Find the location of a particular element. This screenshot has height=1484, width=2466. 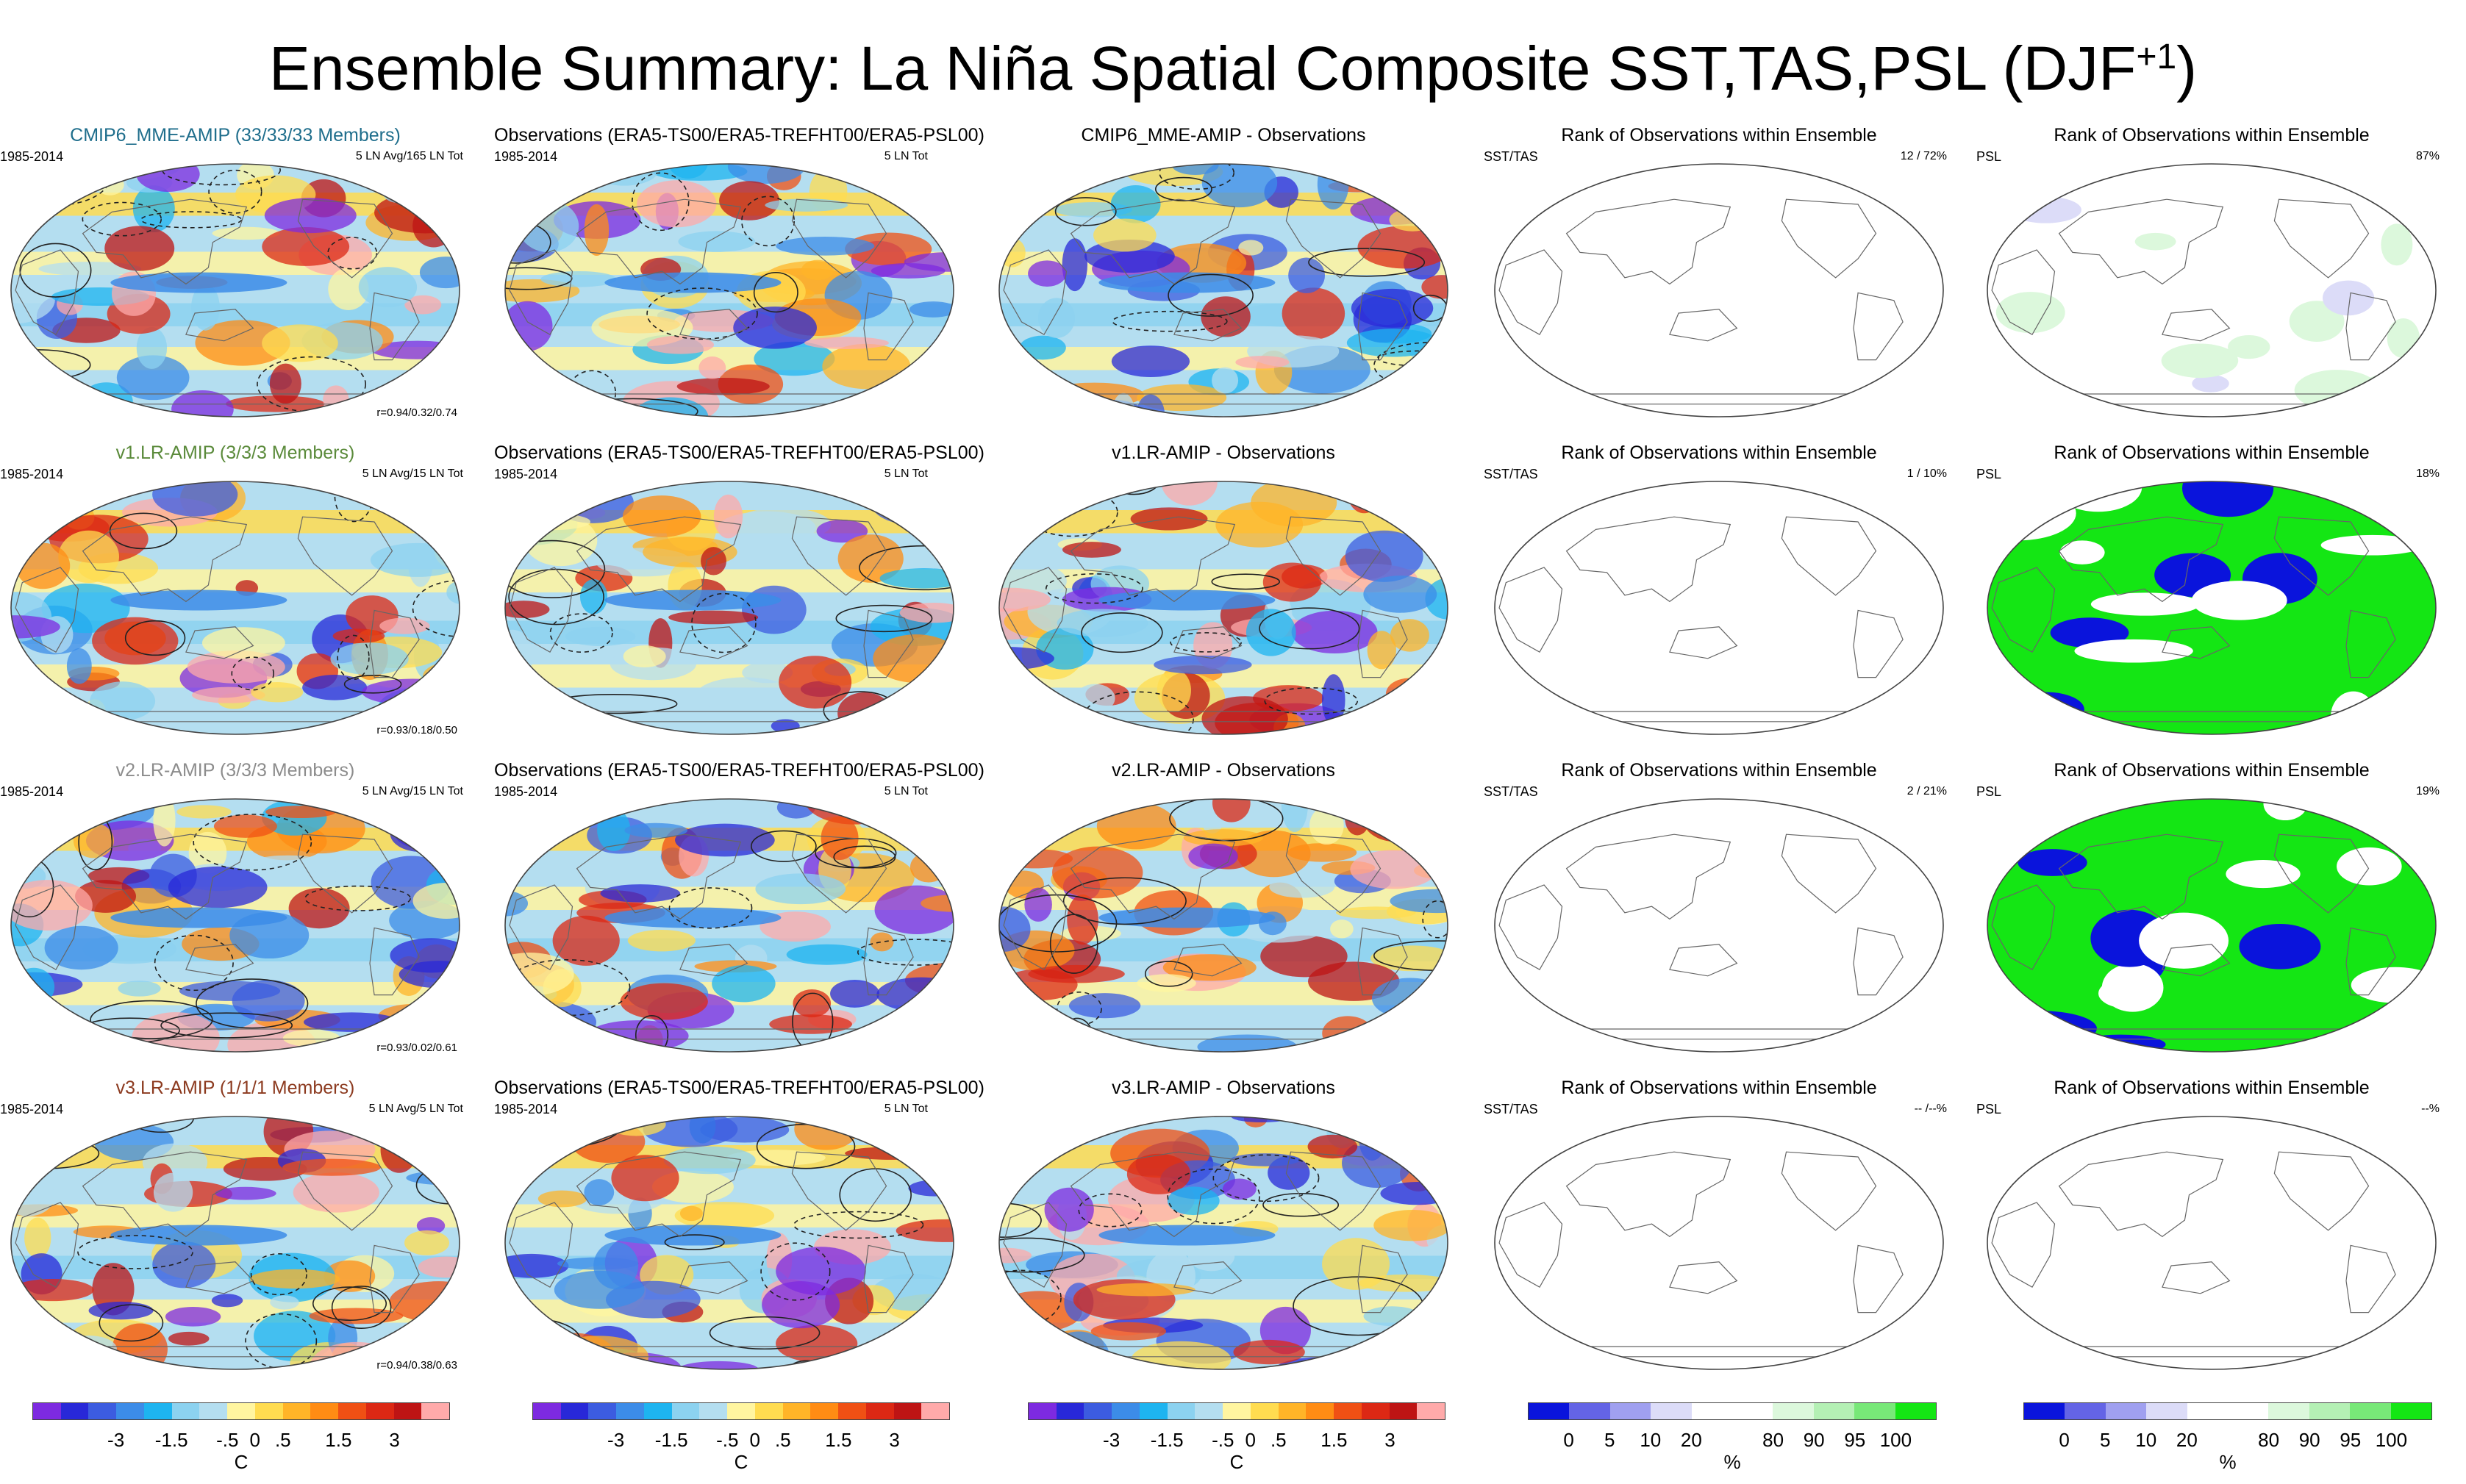

panel-event-count: 5 LN Avg/5 LN Tot is located at coordinates (415, 1109).